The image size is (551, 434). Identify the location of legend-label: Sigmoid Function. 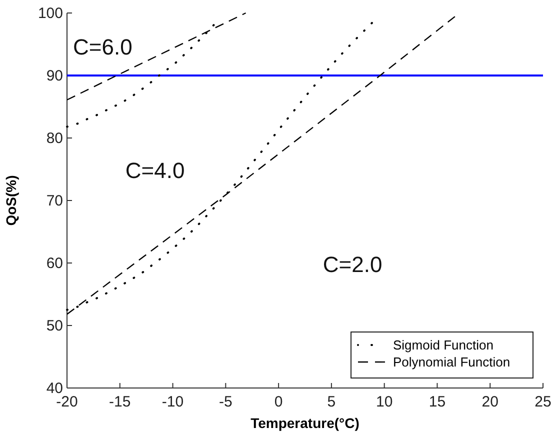
(443, 345).